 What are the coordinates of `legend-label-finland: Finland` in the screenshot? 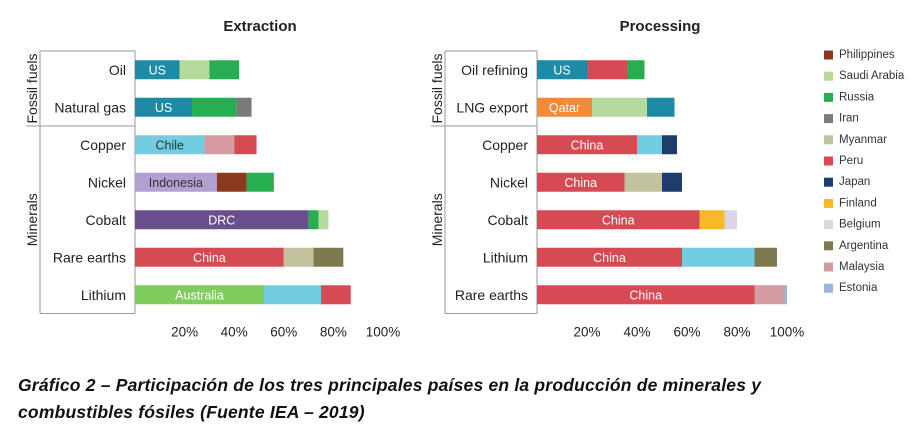 It's located at (858, 203).